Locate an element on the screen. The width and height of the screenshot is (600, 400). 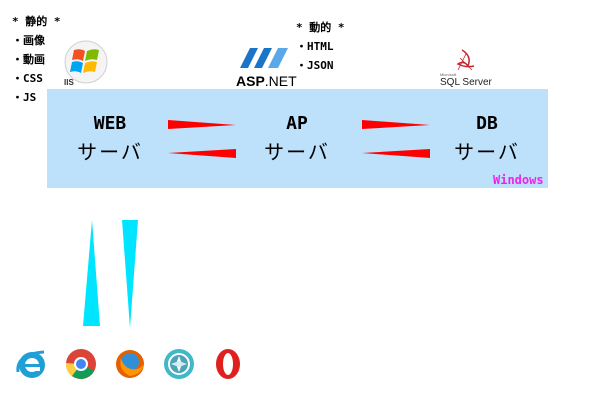
dynamic-content-note: * 動的 * ・HTML ・JSON is located at coordinates (320, 46).